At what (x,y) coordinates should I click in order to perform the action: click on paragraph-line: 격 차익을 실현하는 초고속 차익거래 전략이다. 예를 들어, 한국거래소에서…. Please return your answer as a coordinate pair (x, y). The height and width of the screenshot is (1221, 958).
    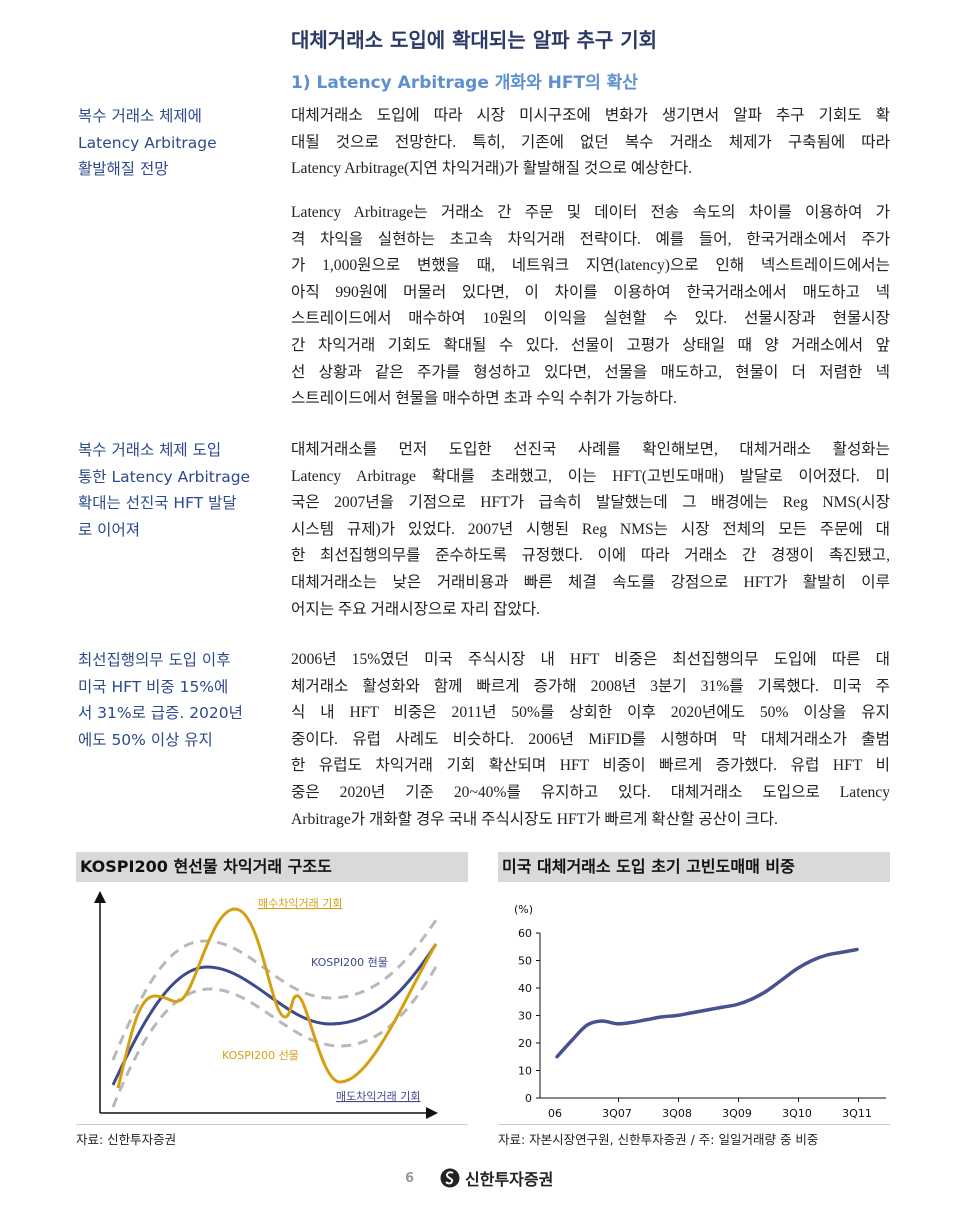
    Looking at the image, I should click on (590, 239).